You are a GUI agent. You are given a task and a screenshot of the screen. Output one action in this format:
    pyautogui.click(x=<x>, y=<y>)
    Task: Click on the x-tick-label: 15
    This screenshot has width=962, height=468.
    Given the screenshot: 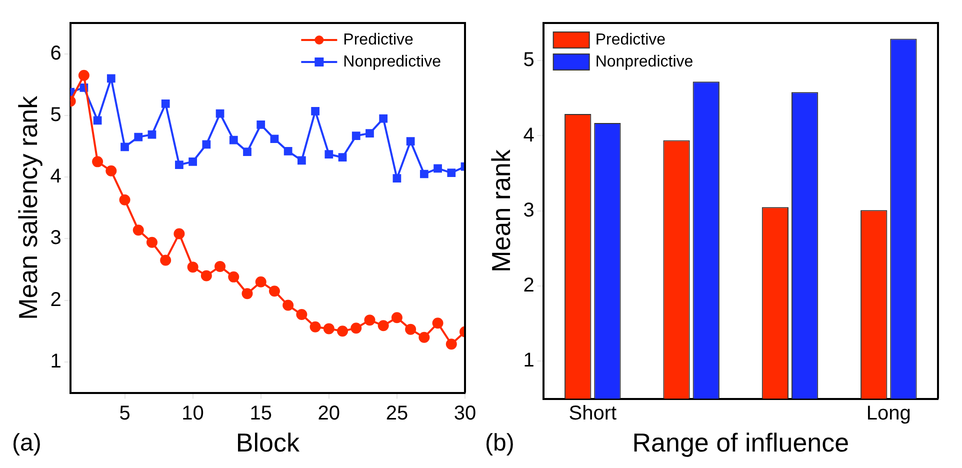 What is the action you would take?
    pyautogui.click(x=261, y=413)
    